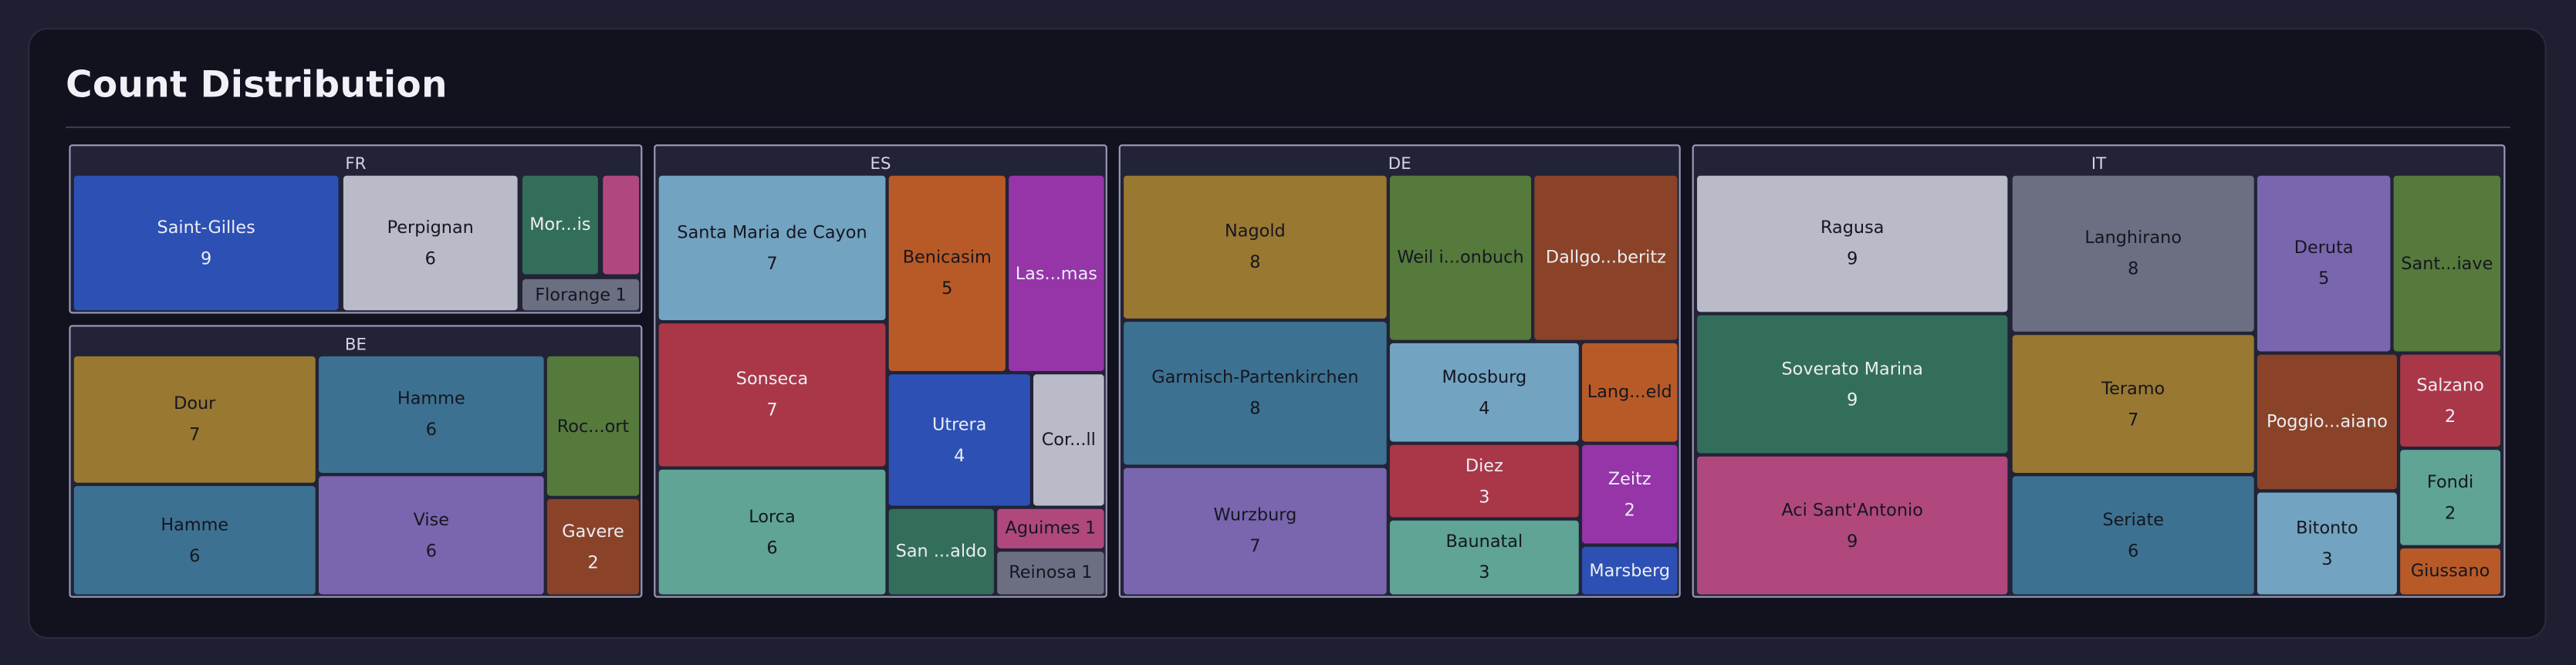 This screenshot has width=2576, height=665. Describe the element at coordinates (2099, 165) in the screenshot. I see `group-label: IT` at that location.